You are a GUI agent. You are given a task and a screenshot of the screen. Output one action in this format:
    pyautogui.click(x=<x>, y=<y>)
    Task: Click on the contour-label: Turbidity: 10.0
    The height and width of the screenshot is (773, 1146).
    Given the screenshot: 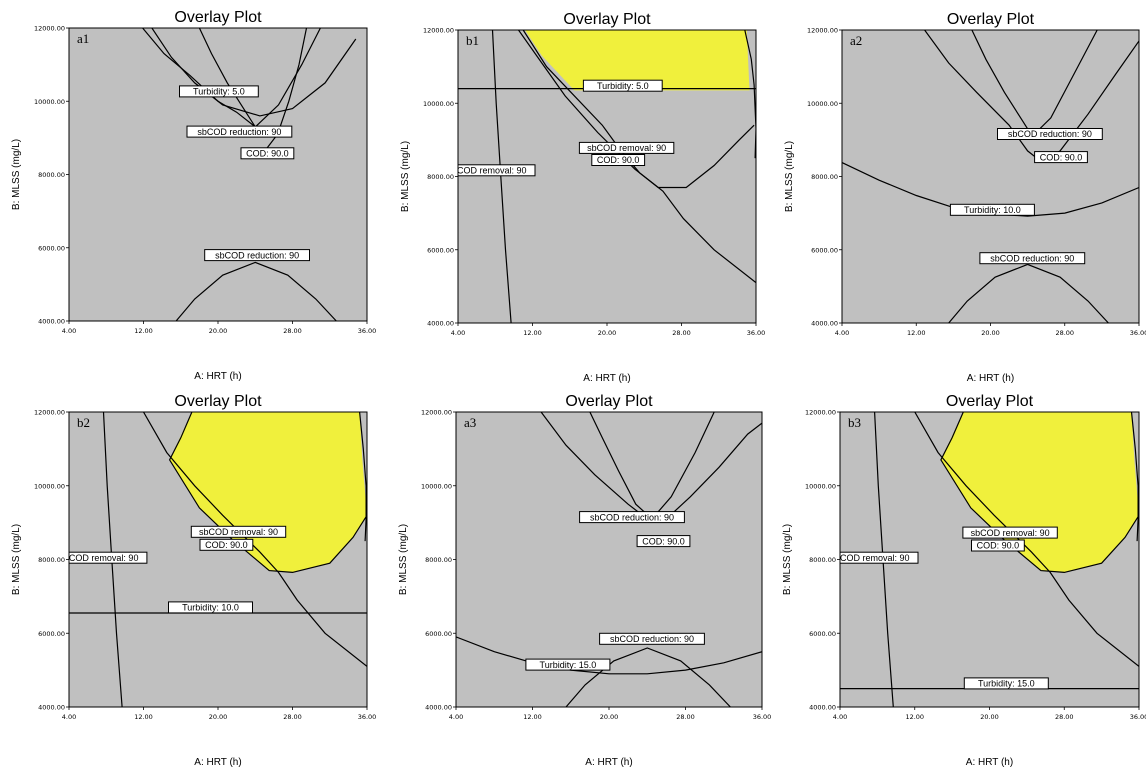 What is the action you would take?
    pyautogui.click(x=210, y=608)
    